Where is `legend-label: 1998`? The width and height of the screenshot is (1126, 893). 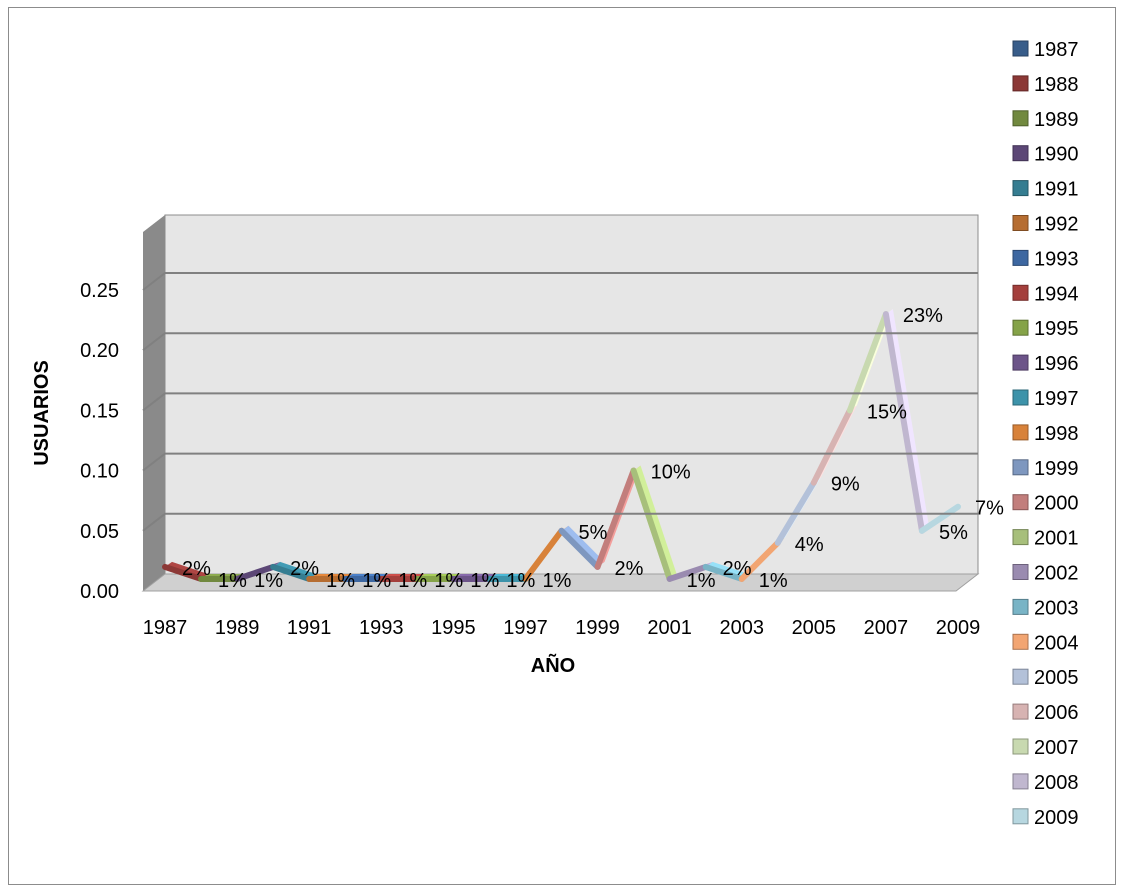
legend-label: 1998 is located at coordinates (1056, 434).